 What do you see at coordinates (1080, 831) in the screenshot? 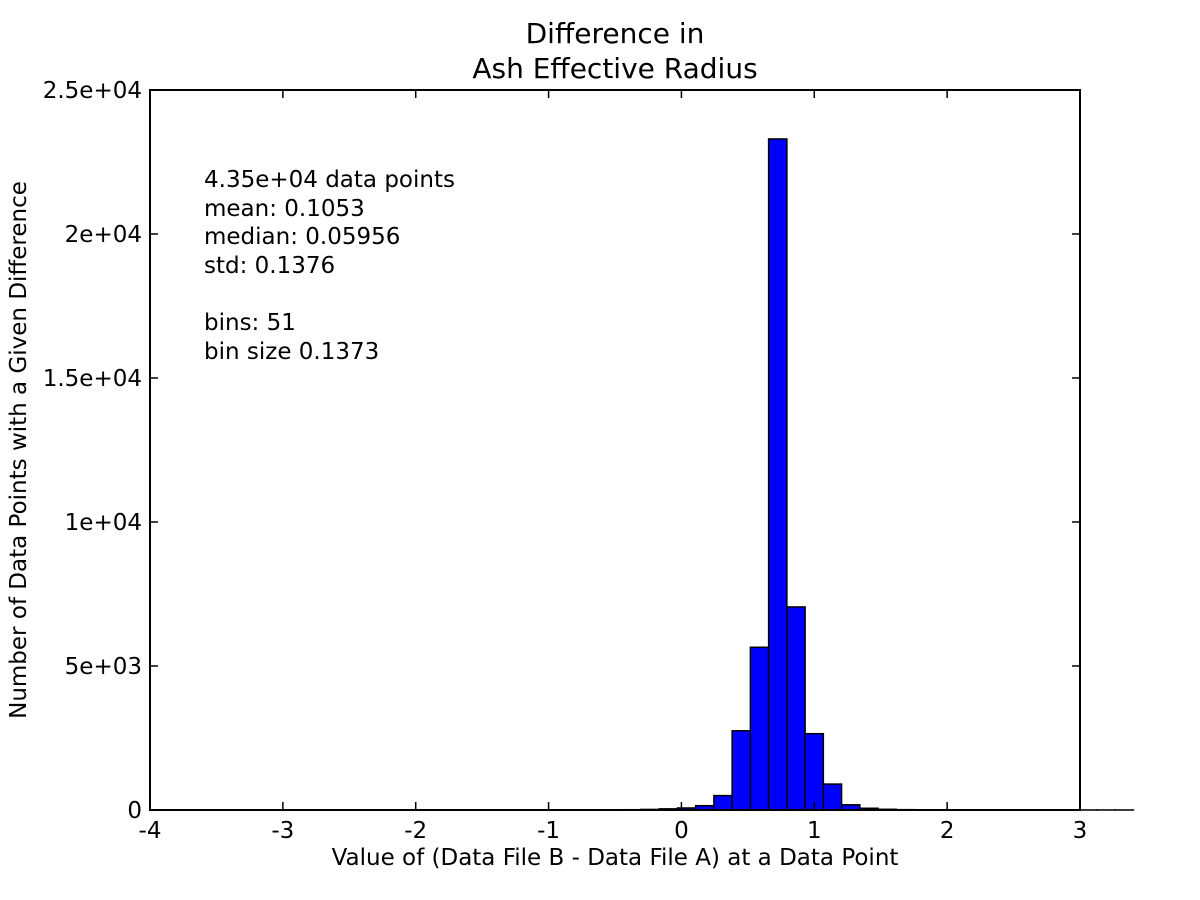
I see `x-tick-label: 3` at bounding box center [1080, 831].